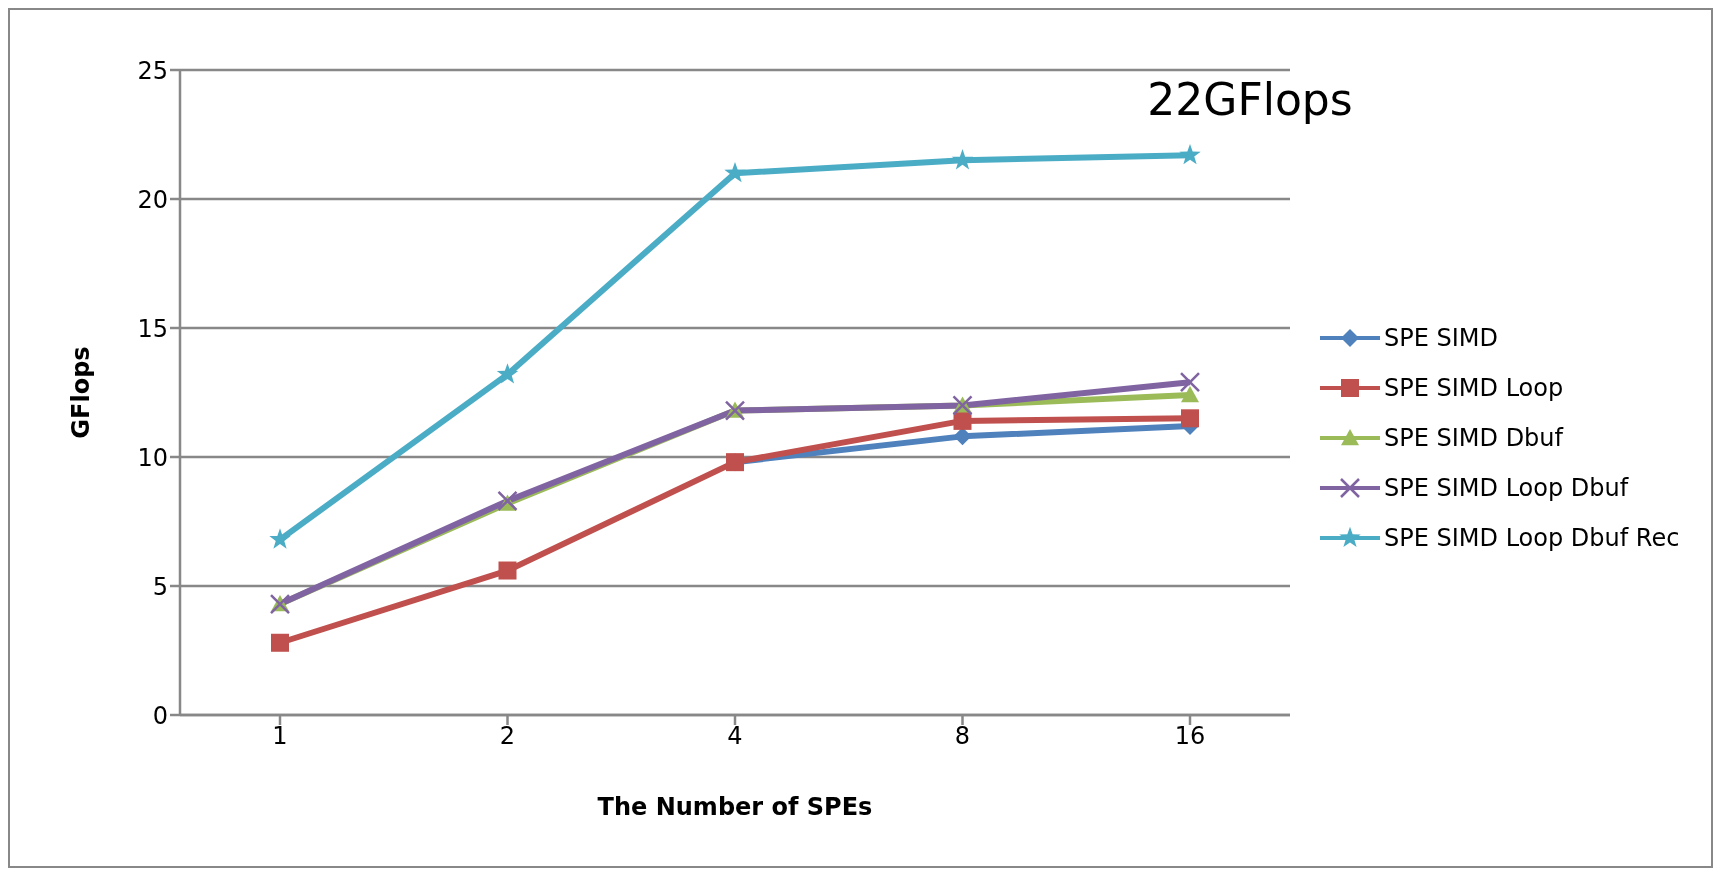  What do you see at coordinates (80, 392) in the screenshot?
I see `y-axis-title: GFlops` at bounding box center [80, 392].